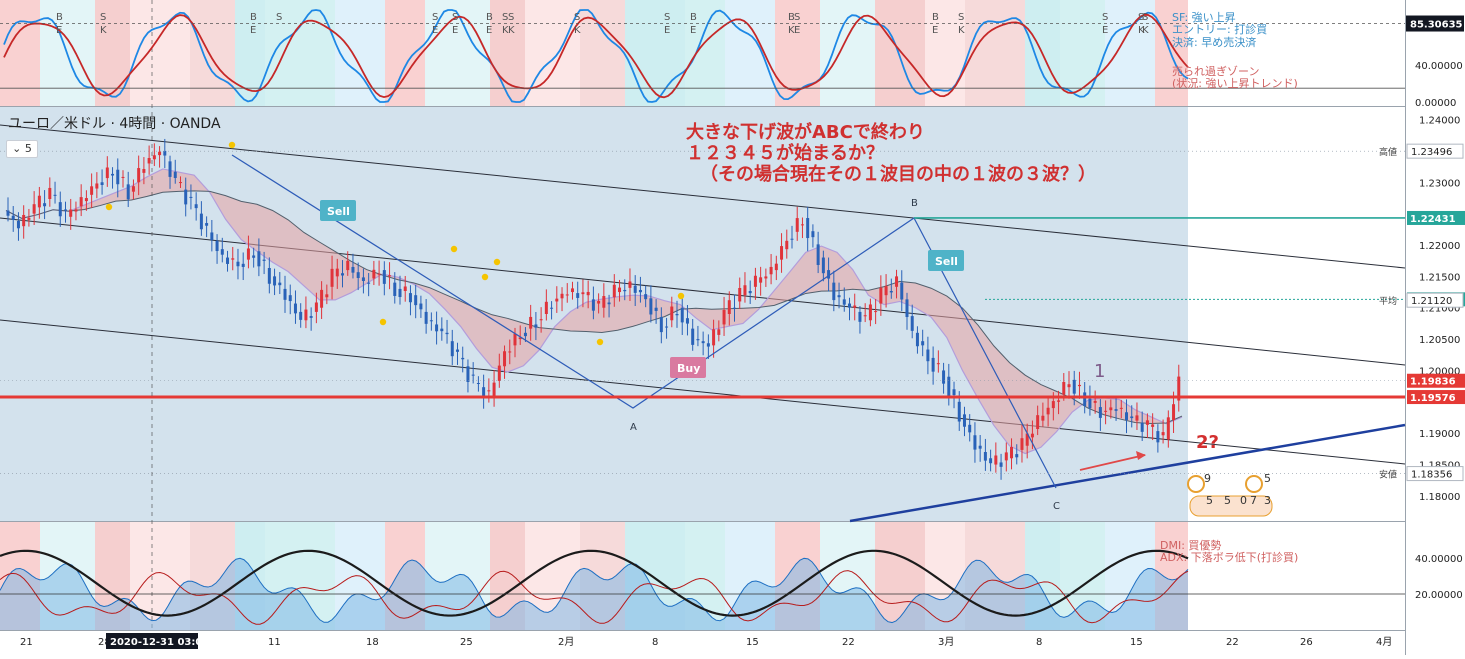 The height and width of the screenshot is (659, 1465). What do you see at coordinates (1141, 455) in the screenshot?
I see `projection-arrowhead` at bounding box center [1141, 455].